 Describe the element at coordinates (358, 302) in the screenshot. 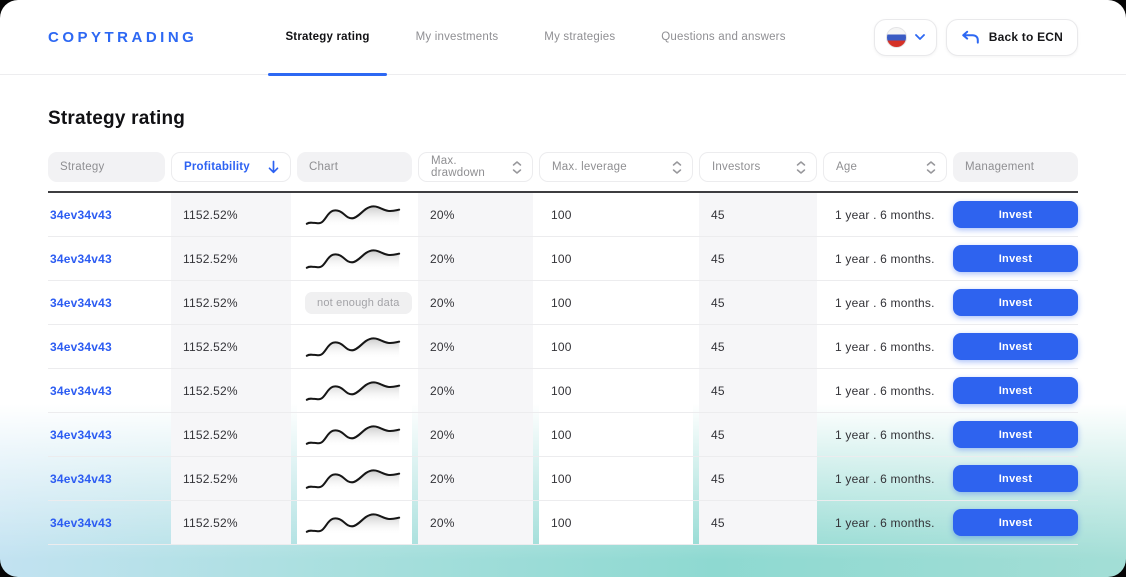

I see `not-enough-data-badge: not enough data` at that location.